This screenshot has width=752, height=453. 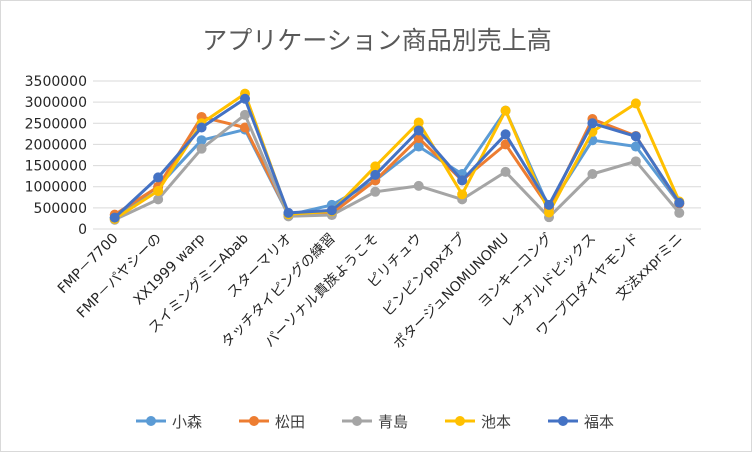 What do you see at coordinates (56, 188) in the screenshot?
I see `y-tick-label: 1000000` at bounding box center [56, 188].